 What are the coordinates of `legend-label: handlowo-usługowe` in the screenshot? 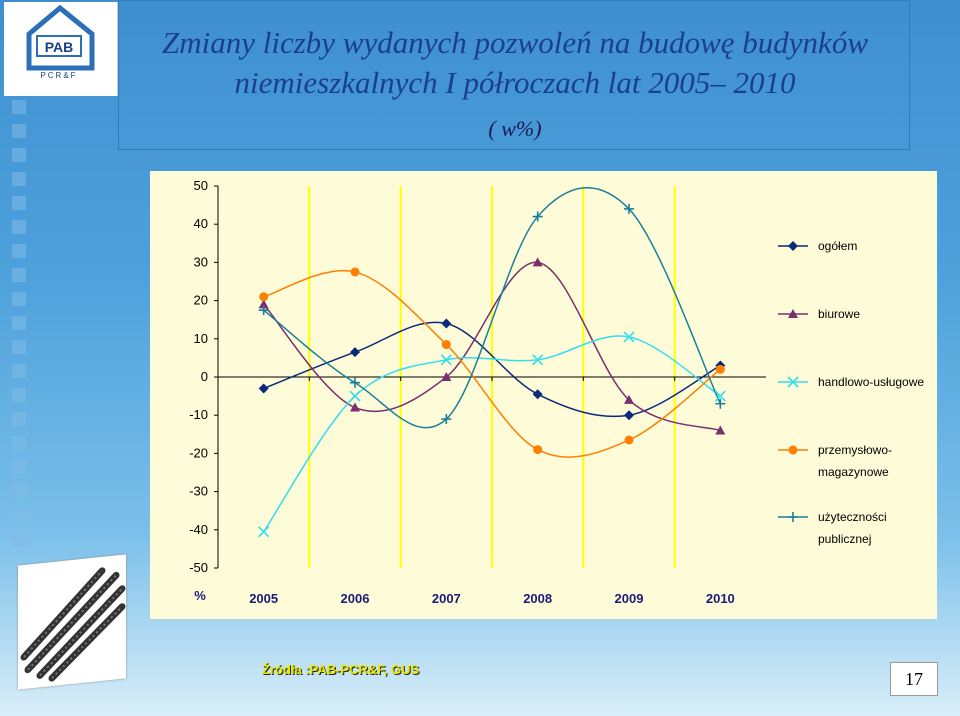 It's located at (871, 382).